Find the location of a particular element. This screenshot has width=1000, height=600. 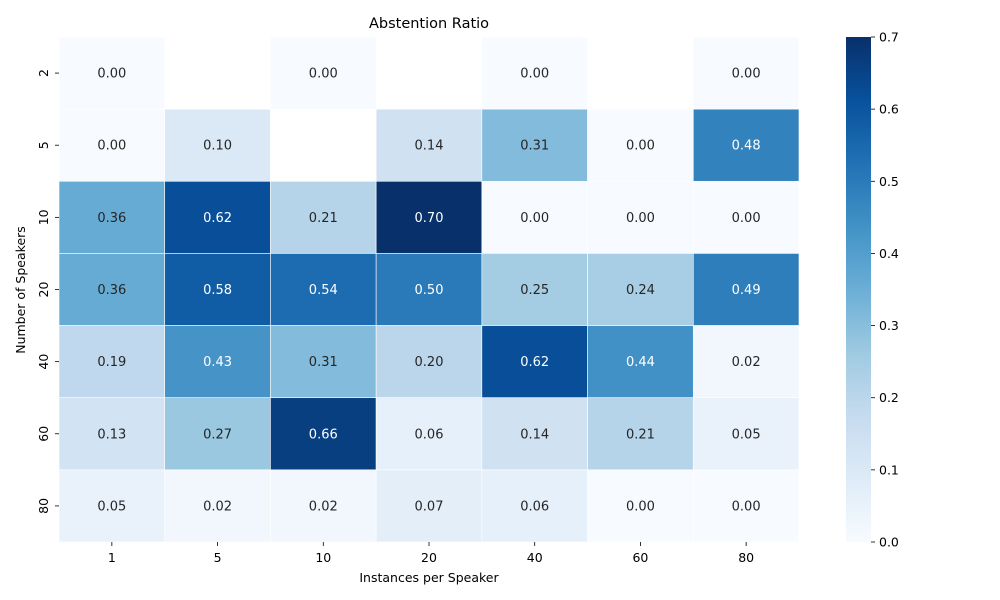

x-tick-label: 40 is located at coordinates (535, 557).